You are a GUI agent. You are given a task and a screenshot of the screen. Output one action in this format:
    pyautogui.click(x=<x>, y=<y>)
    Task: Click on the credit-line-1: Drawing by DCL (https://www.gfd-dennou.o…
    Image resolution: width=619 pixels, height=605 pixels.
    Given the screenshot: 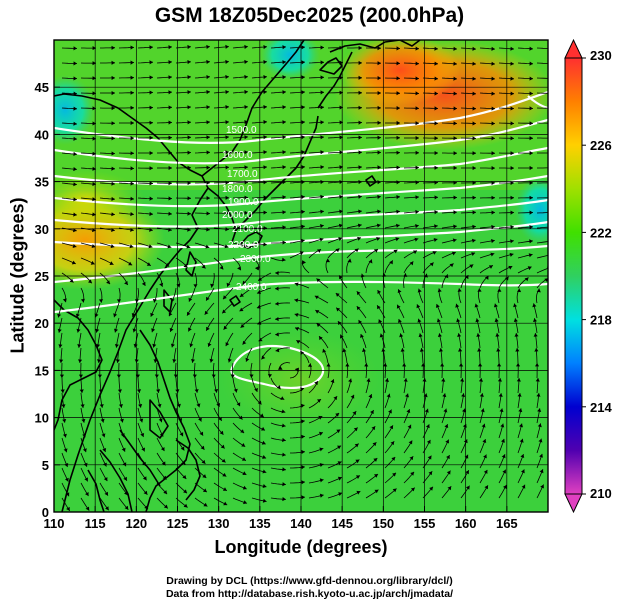 What is the action you would take?
    pyautogui.click(x=309, y=581)
    